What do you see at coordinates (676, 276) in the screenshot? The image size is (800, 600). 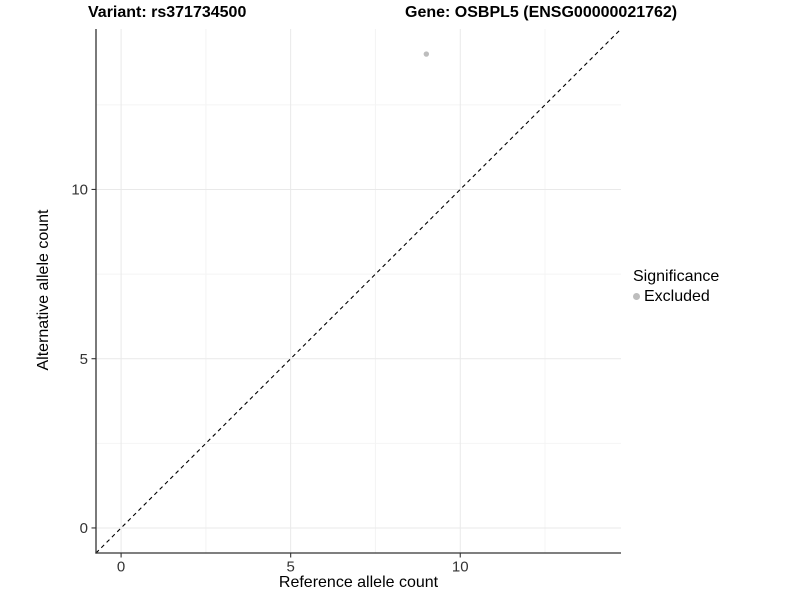 I see `legend-title: Significance` at bounding box center [676, 276].